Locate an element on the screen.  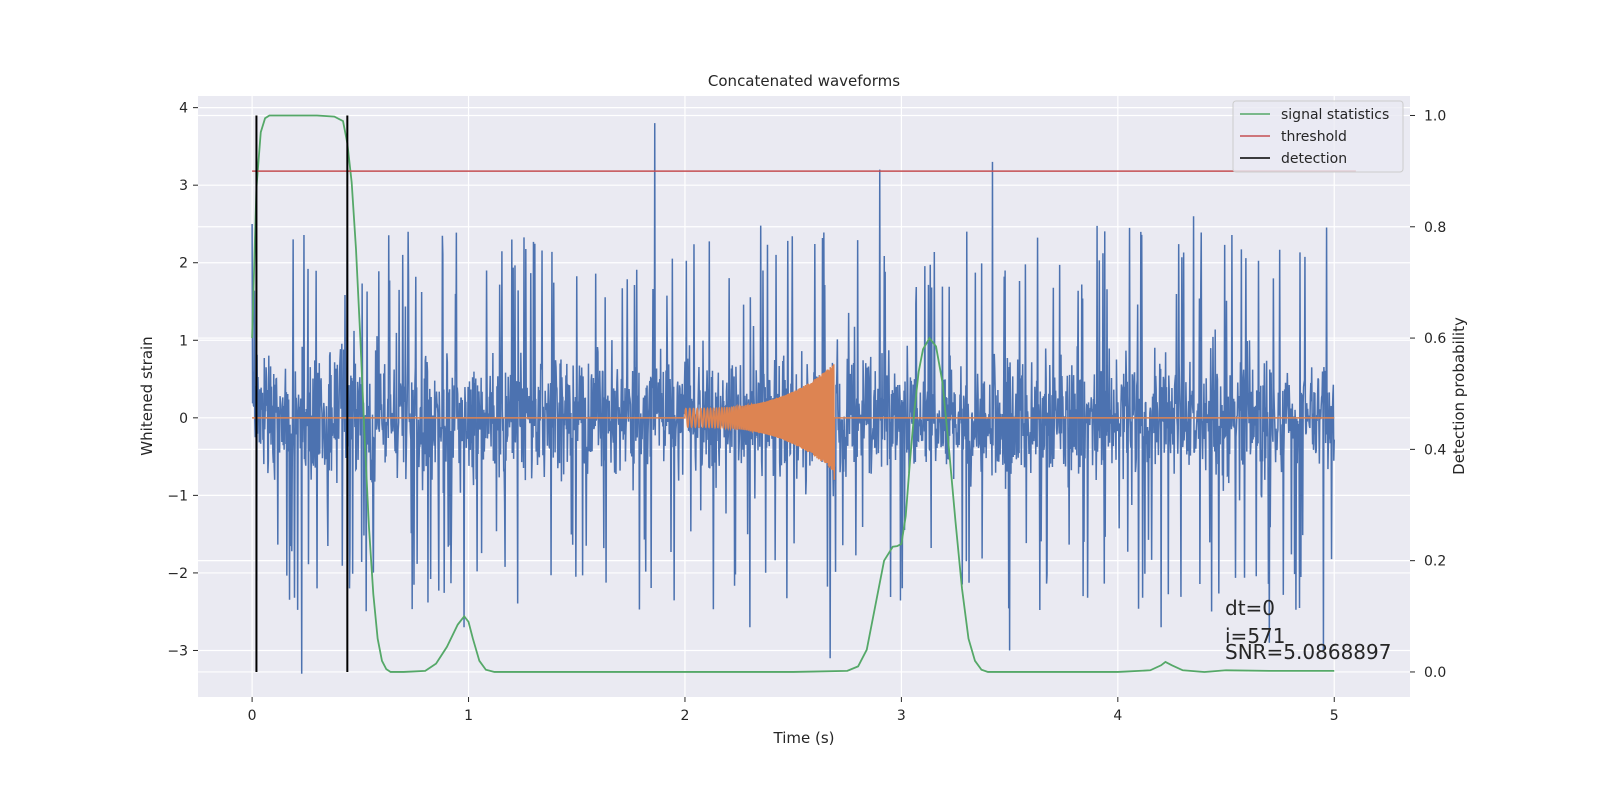
chart-title: Concatenated waveforms is located at coordinates (804, 81).